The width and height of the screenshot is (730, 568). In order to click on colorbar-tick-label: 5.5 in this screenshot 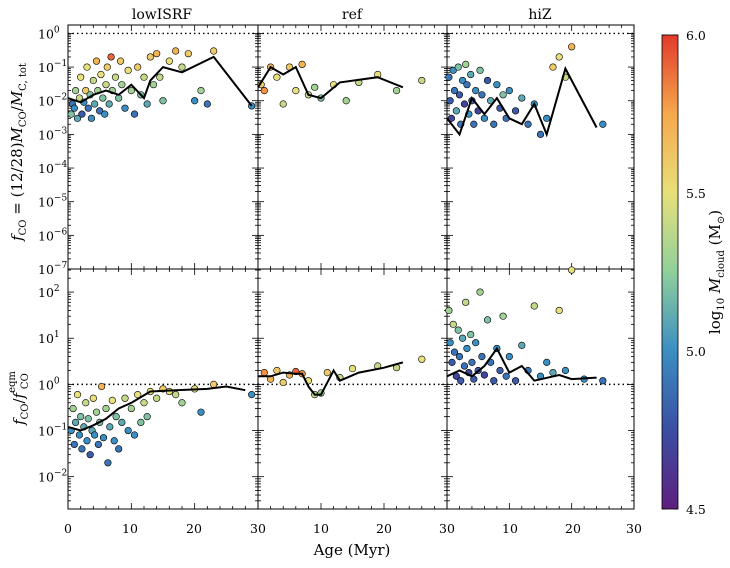, I will do `click(696, 193)`.